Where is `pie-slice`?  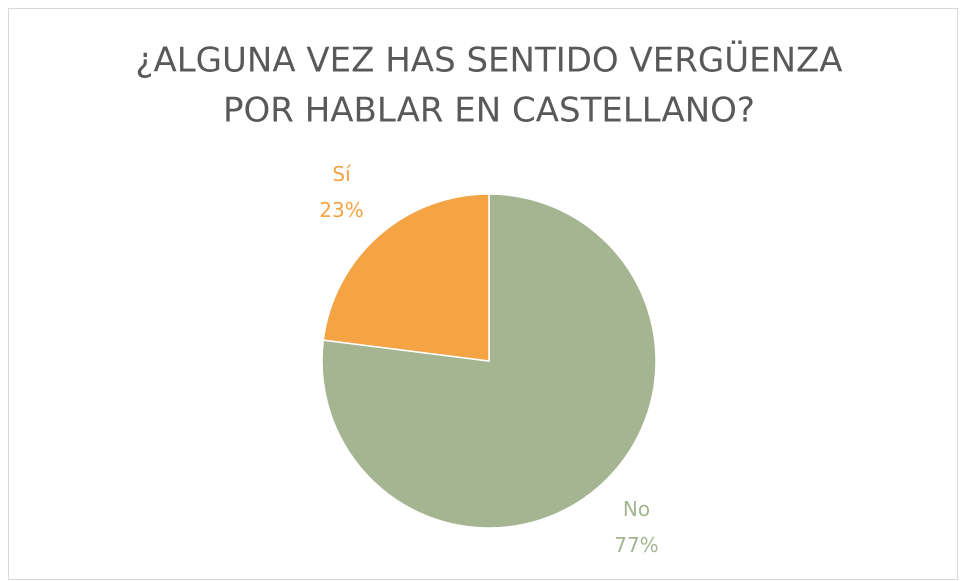 pie-slice is located at coordinates (406, 277).